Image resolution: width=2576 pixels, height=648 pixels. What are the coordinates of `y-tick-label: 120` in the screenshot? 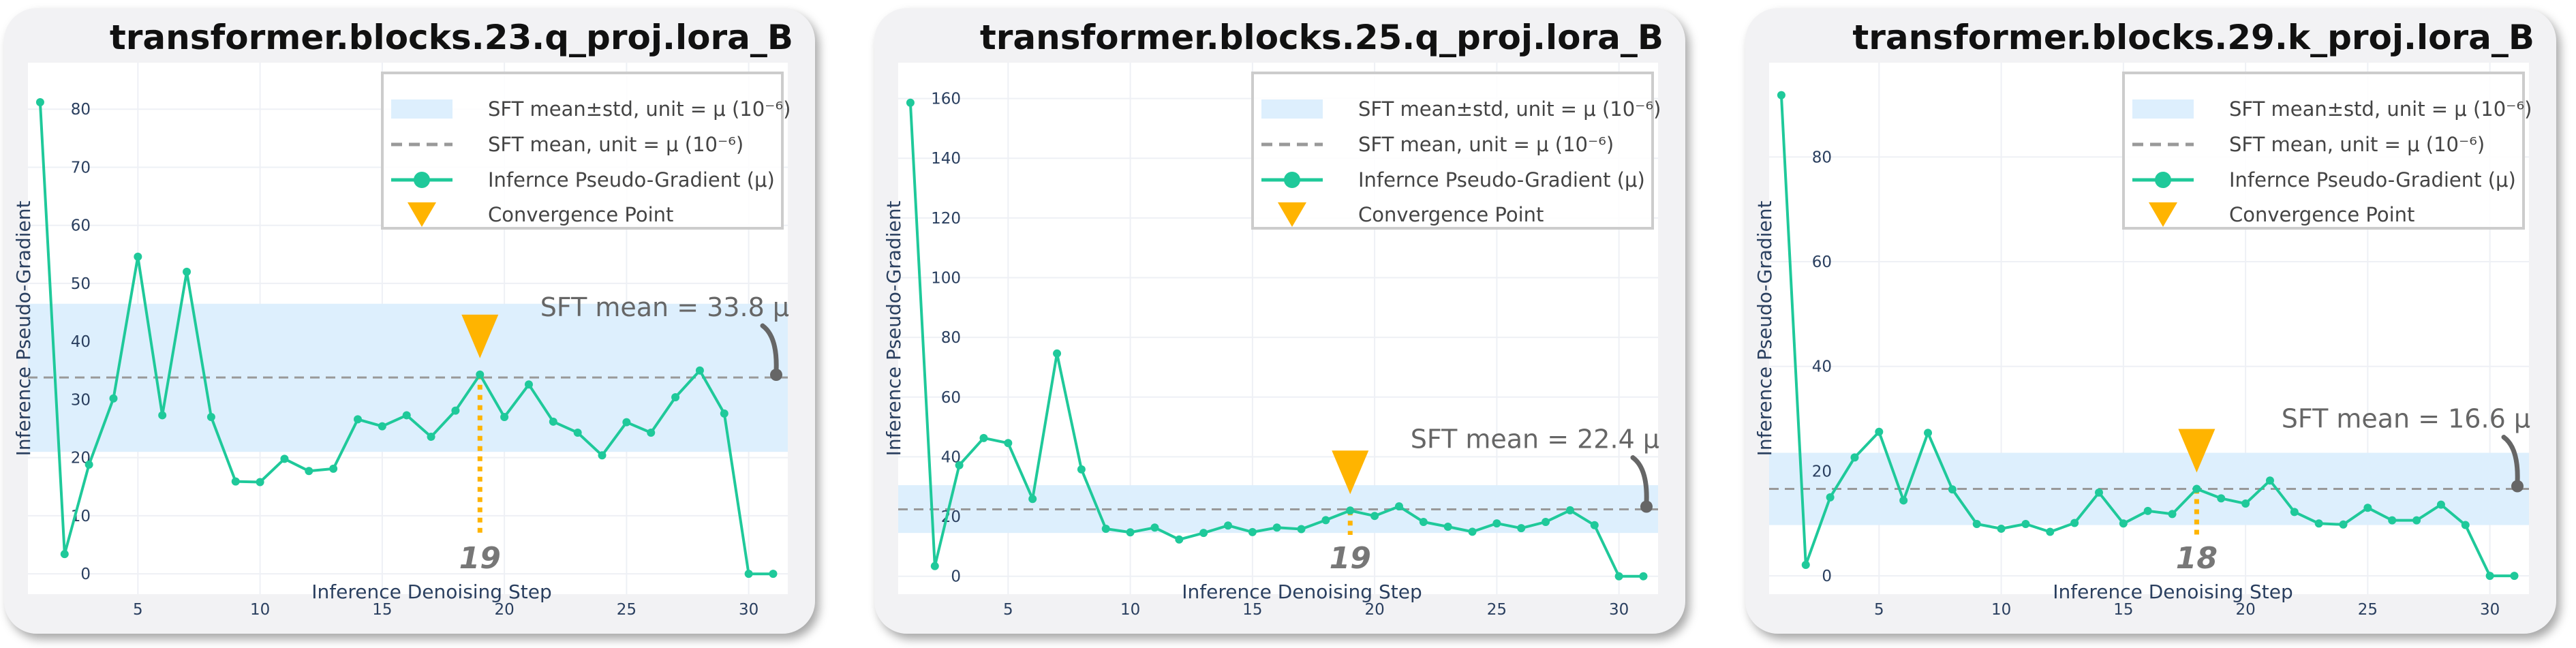 It's located at (946, 219).